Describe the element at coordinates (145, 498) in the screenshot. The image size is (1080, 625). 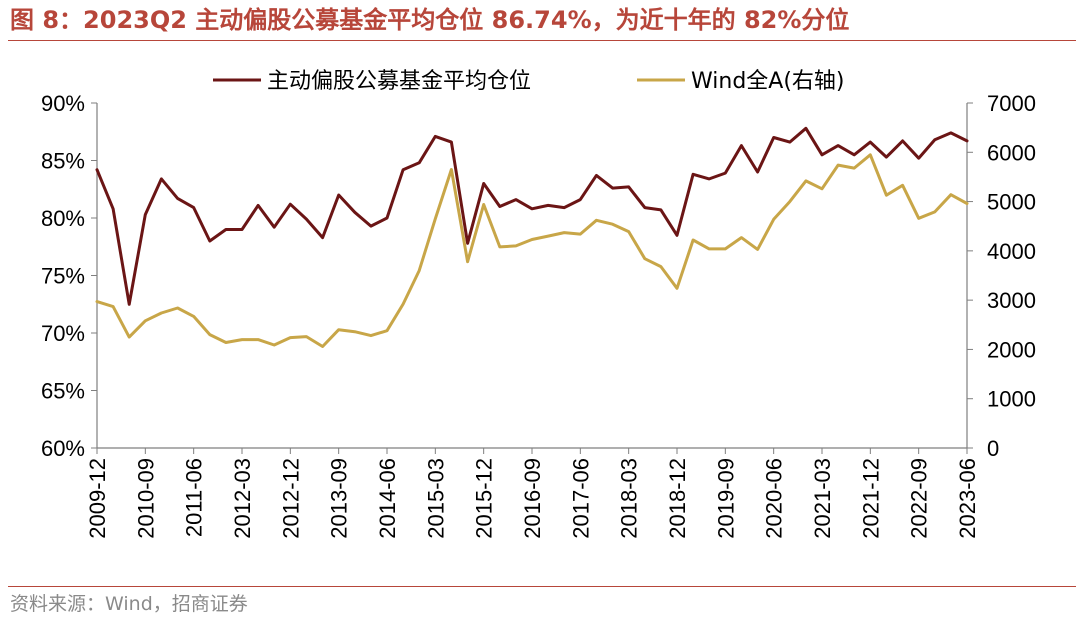
I see `x-tick-label: 2010-09` at that location.